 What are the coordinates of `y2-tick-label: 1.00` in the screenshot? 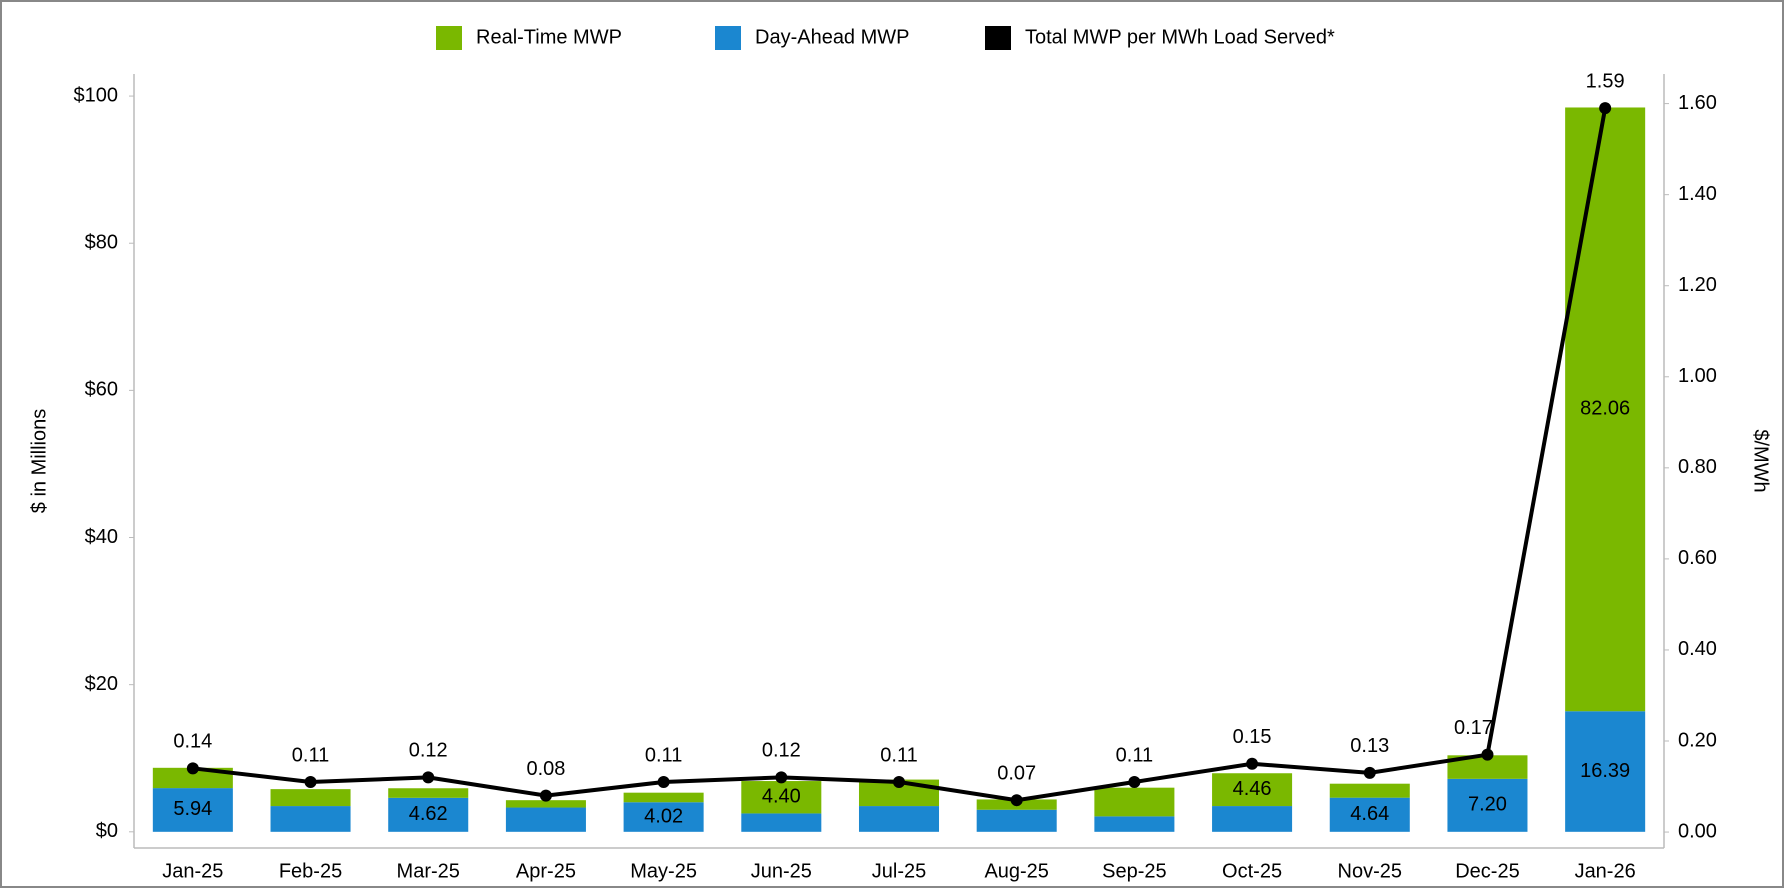 It's located at (1697, 376).